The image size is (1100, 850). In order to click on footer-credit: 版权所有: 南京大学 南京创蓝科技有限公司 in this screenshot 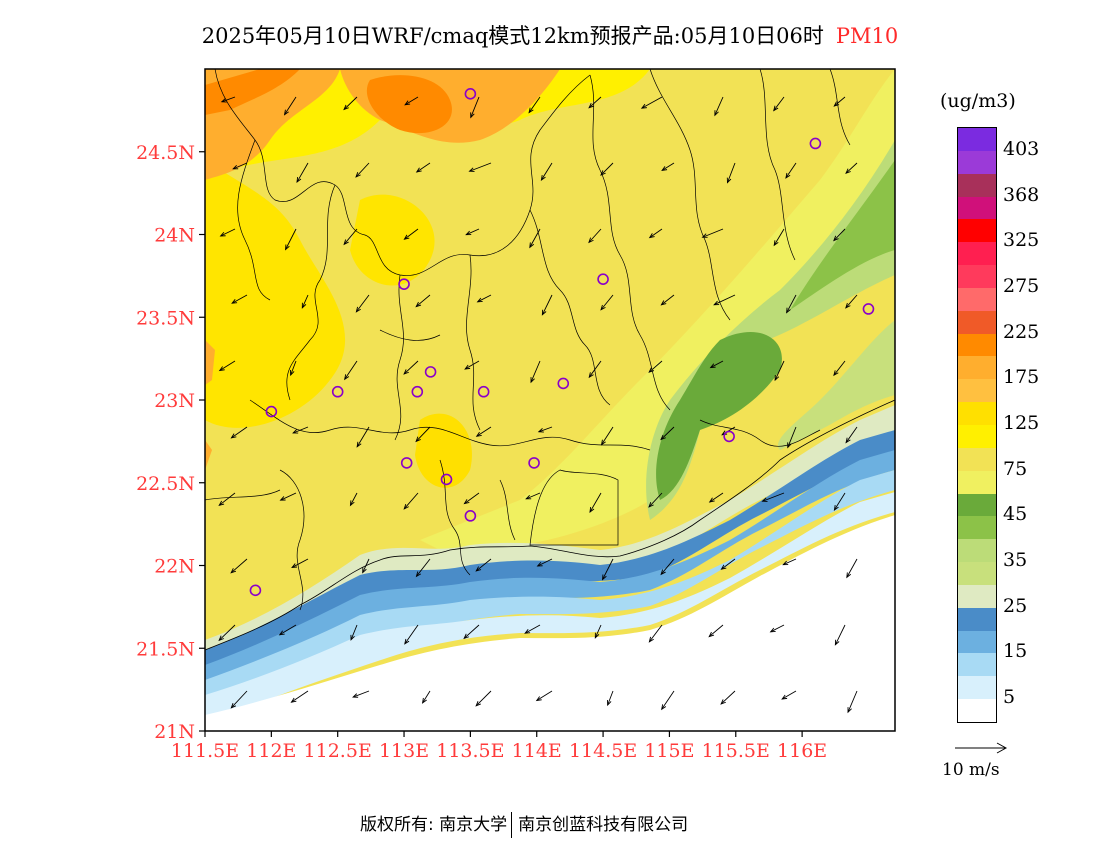, I will do `click(524, 824)`.